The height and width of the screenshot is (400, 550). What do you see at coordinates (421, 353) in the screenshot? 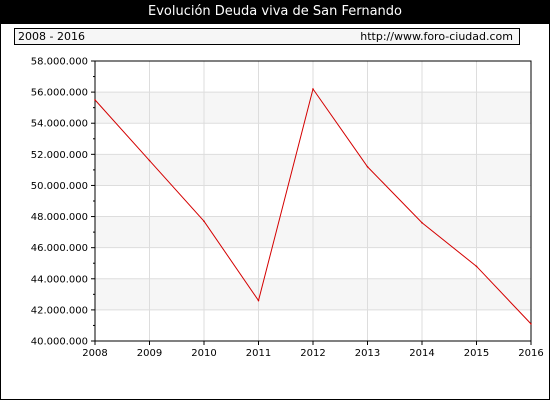
I see `x-tick-label: 2014` at bounding box center [421, 353].